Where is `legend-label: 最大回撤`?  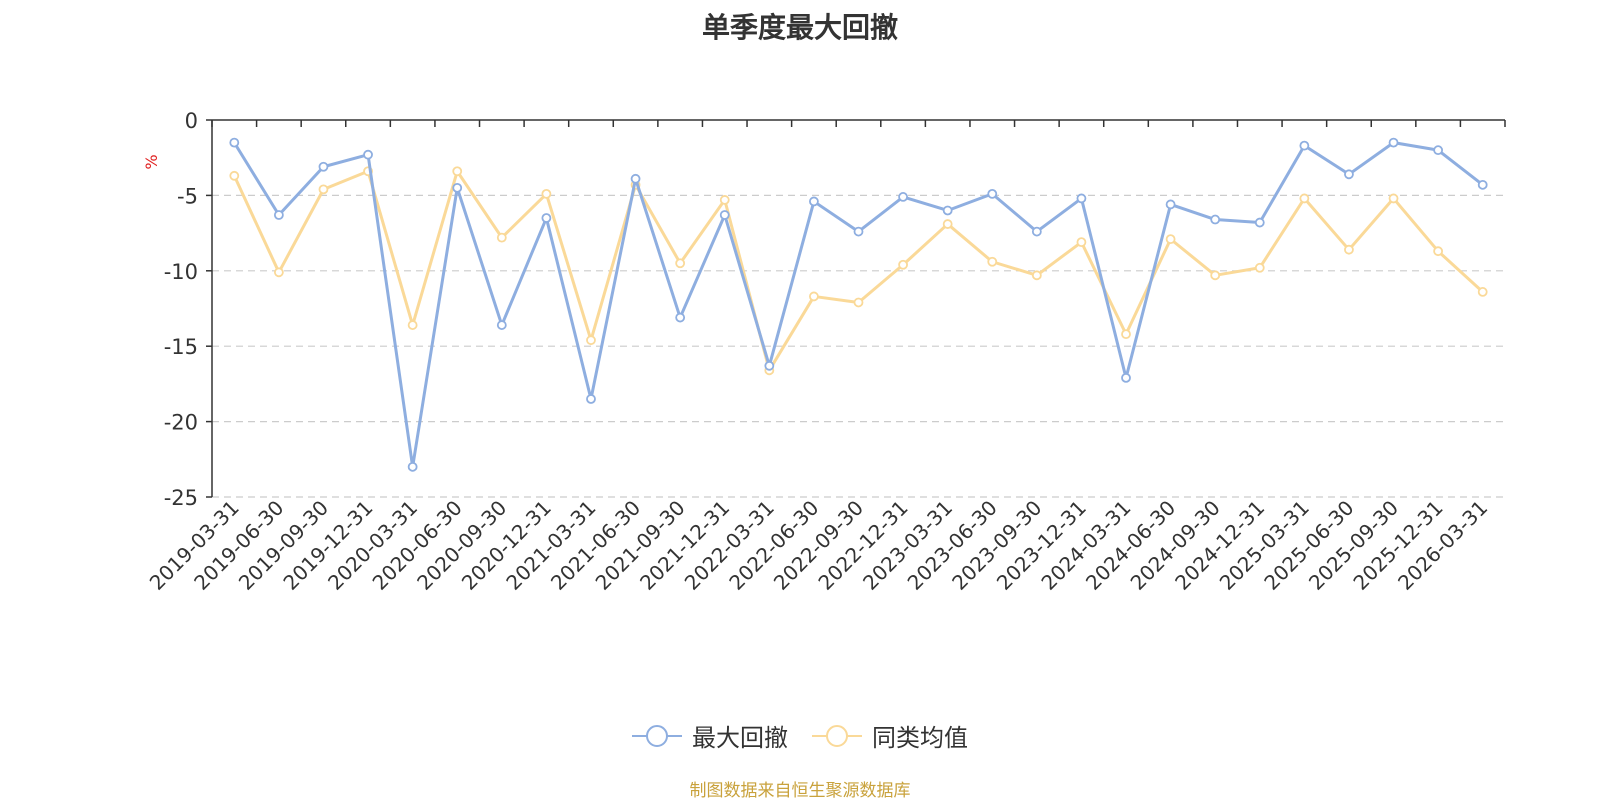
legend-label: 最大回撤 is located at coordinates (740, 738).